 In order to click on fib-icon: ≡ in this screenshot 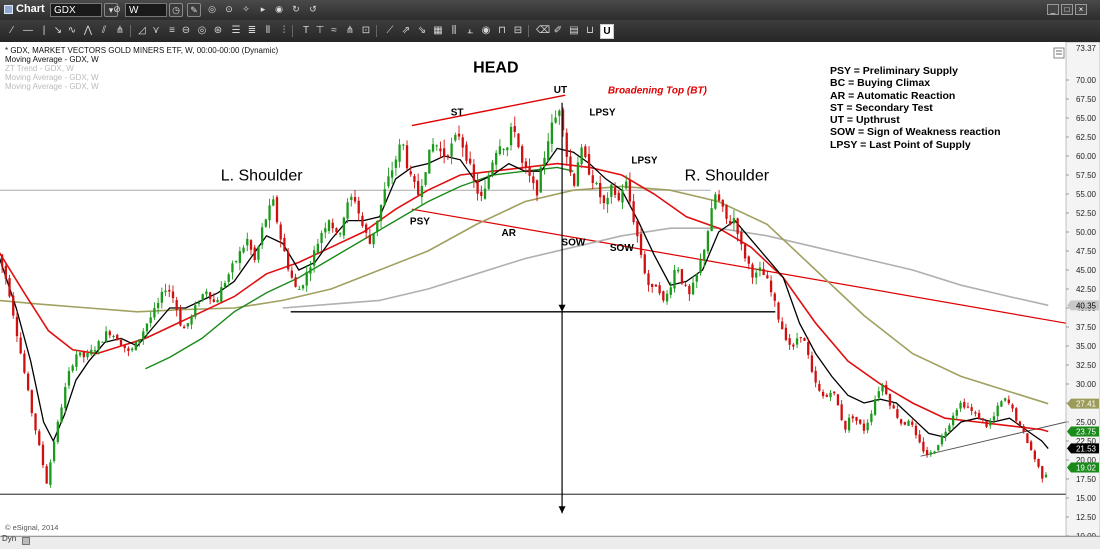, I will do `click(172, 30)`.